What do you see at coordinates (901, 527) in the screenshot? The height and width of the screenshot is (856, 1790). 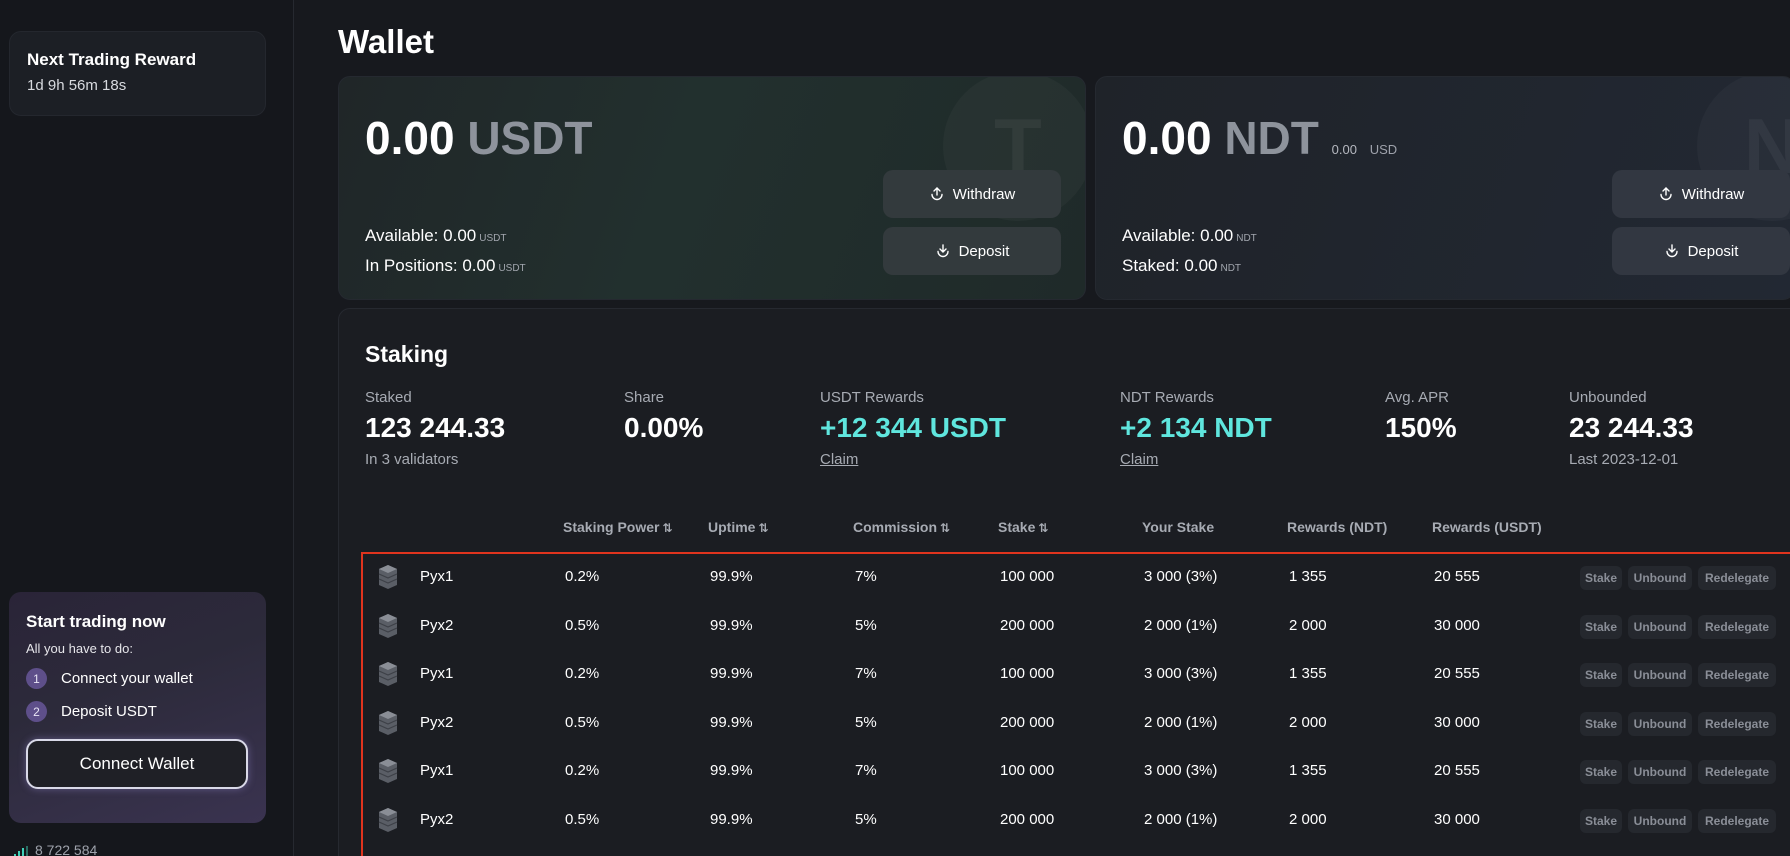 I see `col-commission: Commission ⇅` at bounding box center [901, 527].